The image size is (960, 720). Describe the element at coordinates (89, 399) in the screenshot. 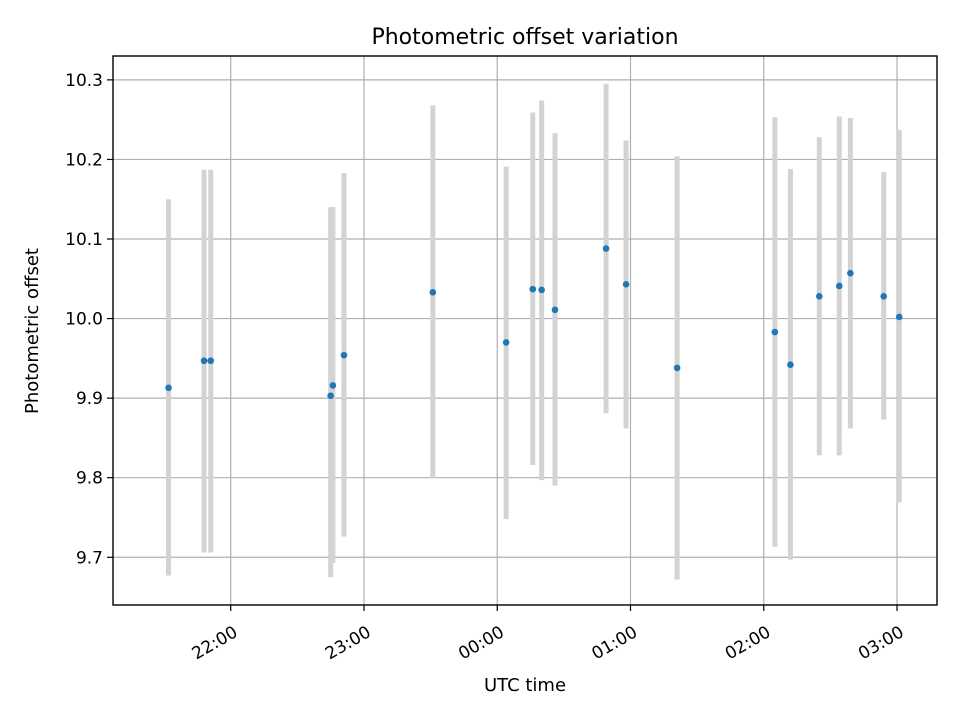

I see `y-tick-label: 9.9` at that location.